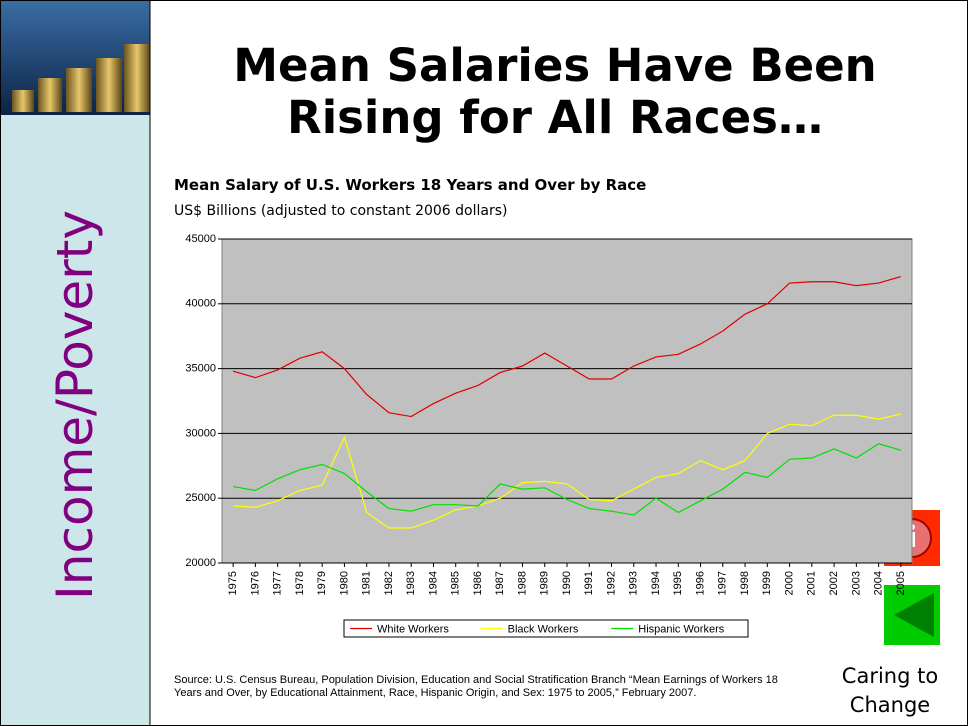 The image size is (968, 726). Describe the element at coordinates (678, 583) in the screenshot. I see `x-tick-label: 1995` at that location.